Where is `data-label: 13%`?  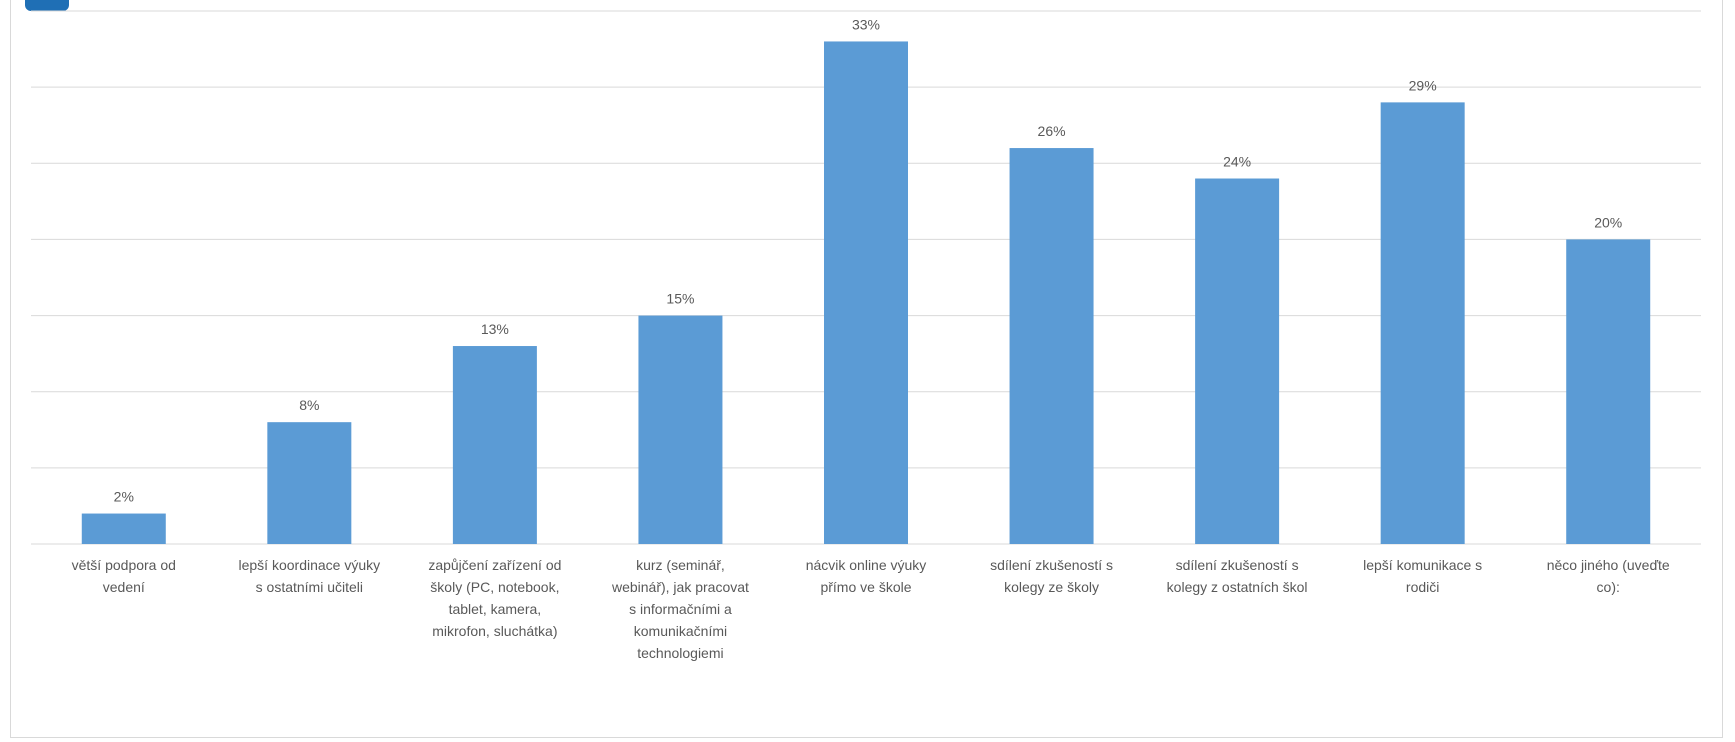 data-label: 13% is located at coordinates (495, 329).